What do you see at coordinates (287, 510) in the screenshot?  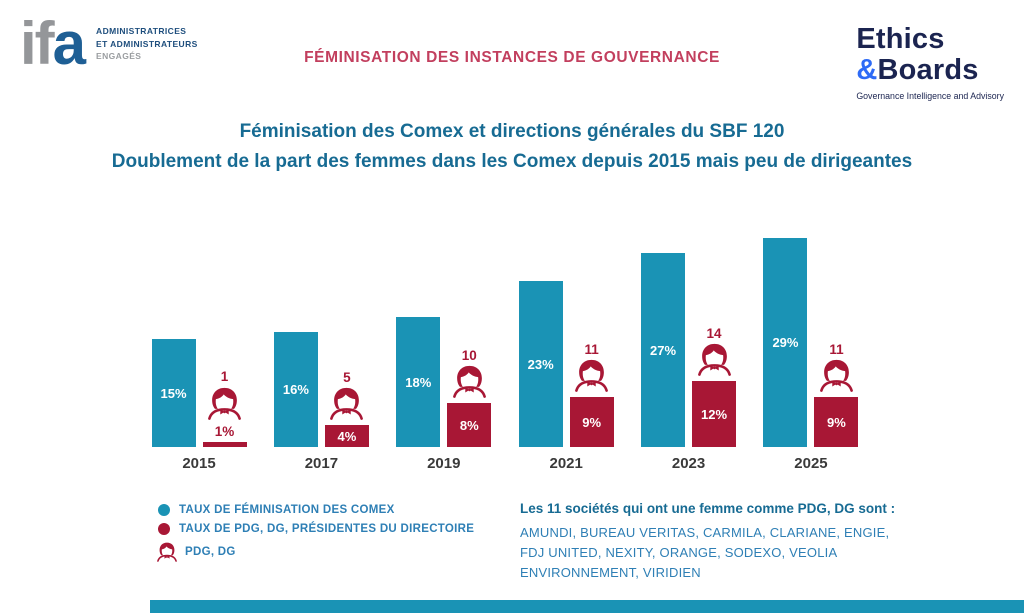 I see `legend-label-comex: TAUX DE FÉMINISATION DES COMEX` at bounding box center [287, 510].